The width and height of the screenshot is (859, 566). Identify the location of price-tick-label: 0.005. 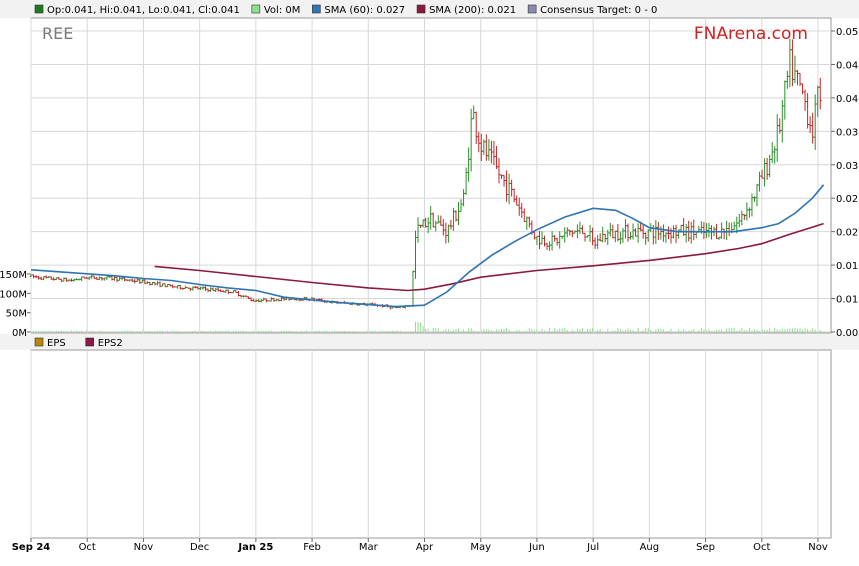
(847, 333).